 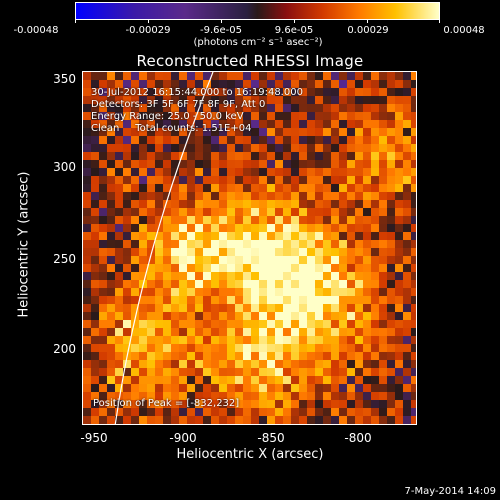 I want to click on colorbar-tick-label: -0.00029, so click(x=148, y=30).